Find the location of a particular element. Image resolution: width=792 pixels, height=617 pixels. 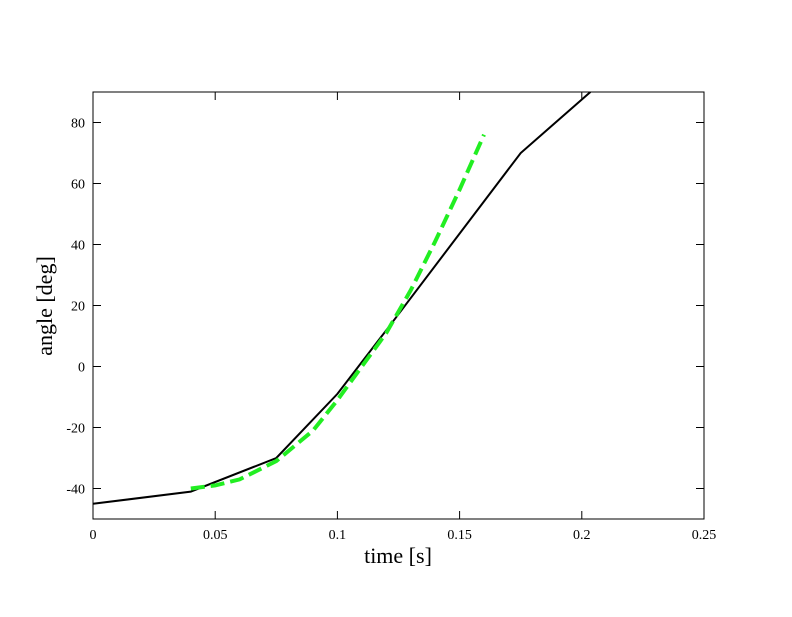

x-tick-label: 0.2 is located at coordinates (582, 535).